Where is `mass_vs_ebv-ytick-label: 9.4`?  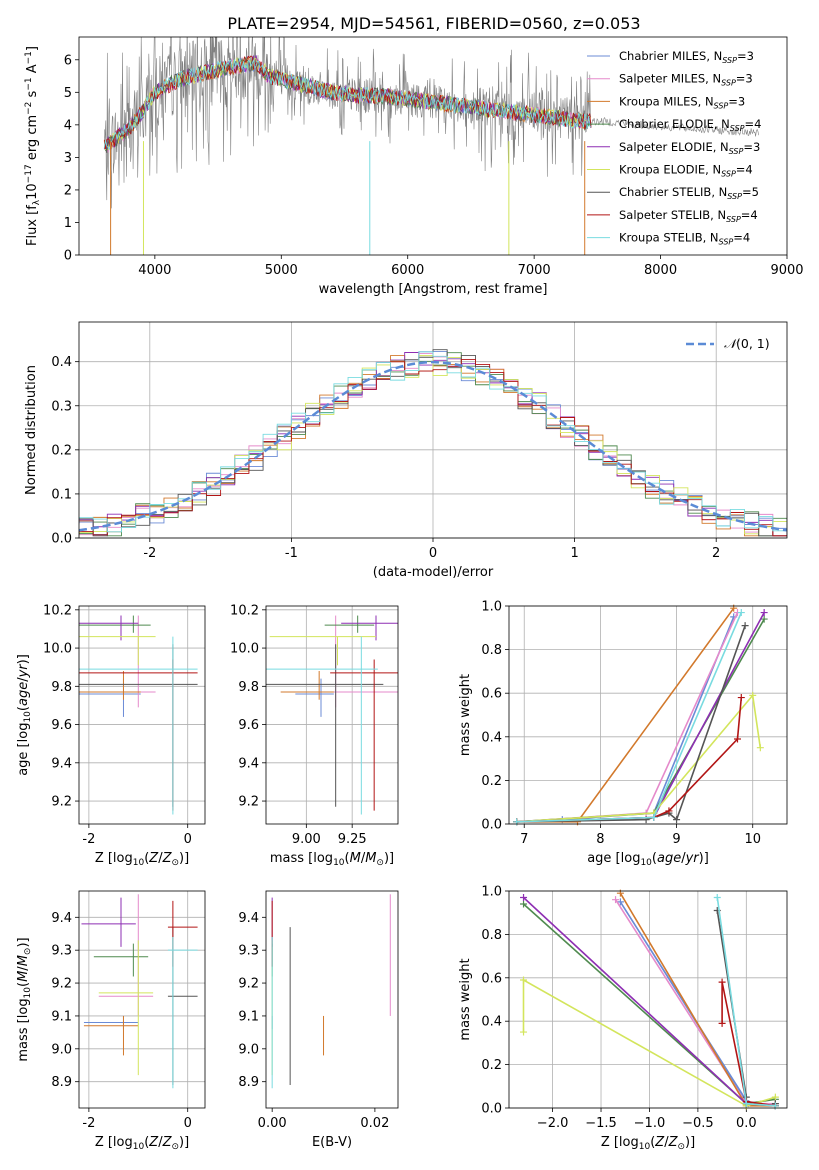 mass_vs_ebv-ytick-label: 9.4 is located at coordinates (248, 918).